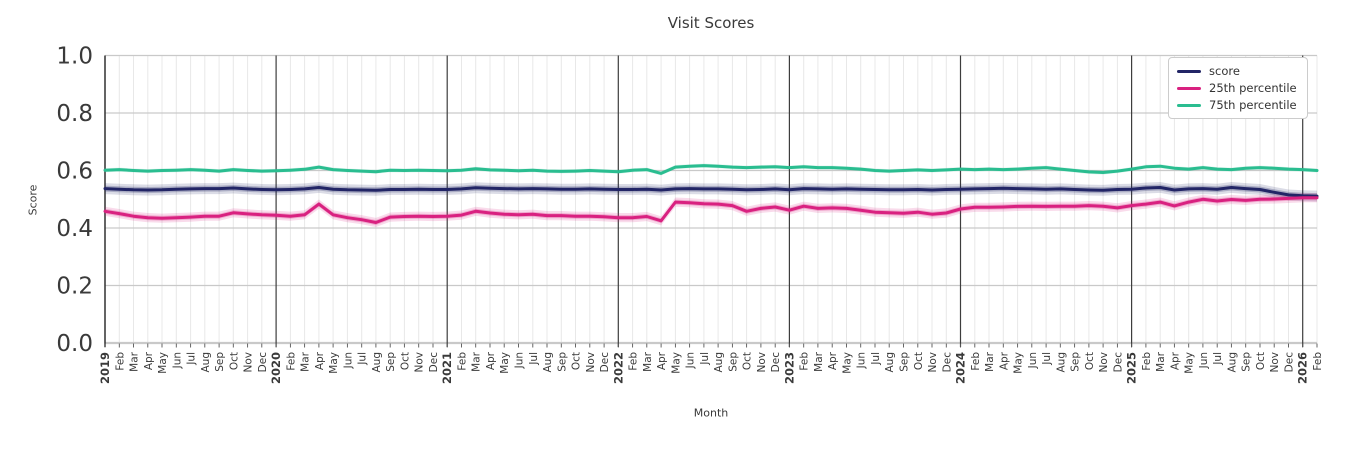 Image resolution: width=1350 pixels, height=450 pixels. I want to click on y-tick-label: 0.6, so click(74, 172).